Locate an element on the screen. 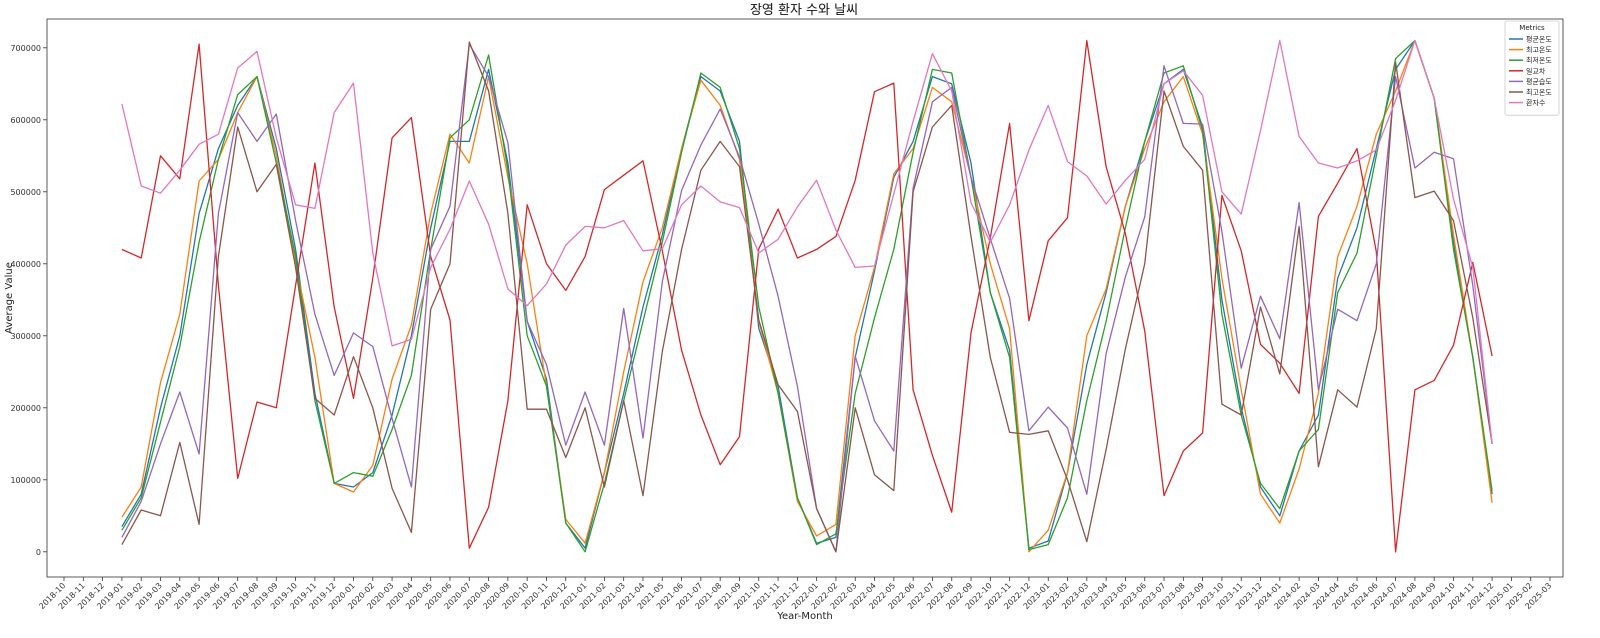  y-tick-label: 300000 is located at coordinates (25, 336).